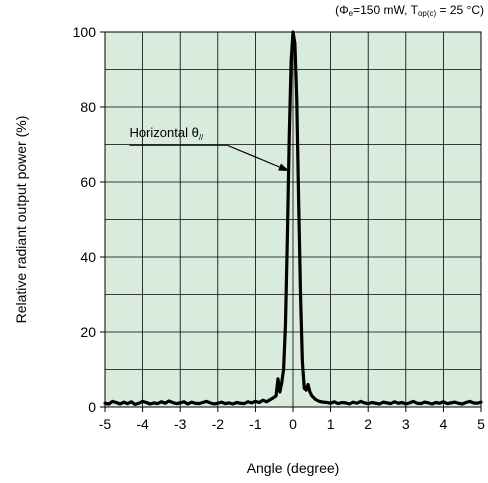 The width and height of the screenshot is (488, 483). What do you see at coordinates (88, 182) in the screenshot?
I see `y-tick-label: 60` at bounding box center [88, 182].